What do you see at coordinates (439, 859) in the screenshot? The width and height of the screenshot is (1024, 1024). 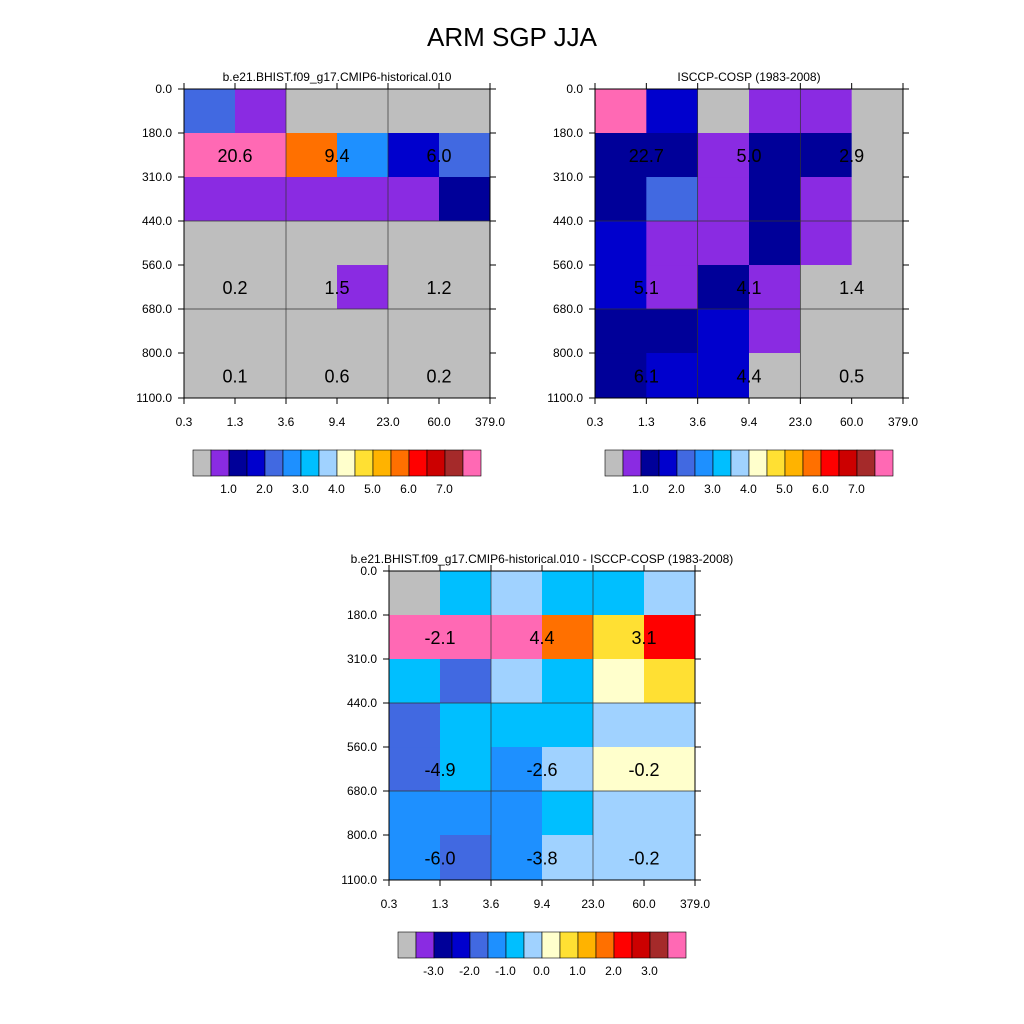 I see `data-label: -6.0` at bounding box center [439, 859].